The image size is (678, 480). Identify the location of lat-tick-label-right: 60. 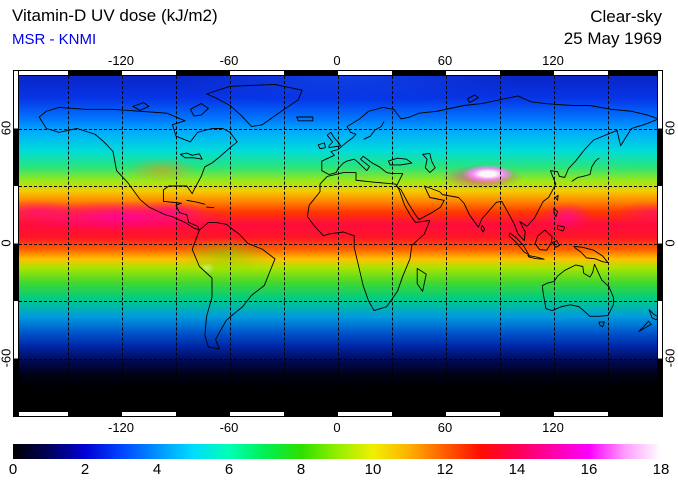
(670, 127).